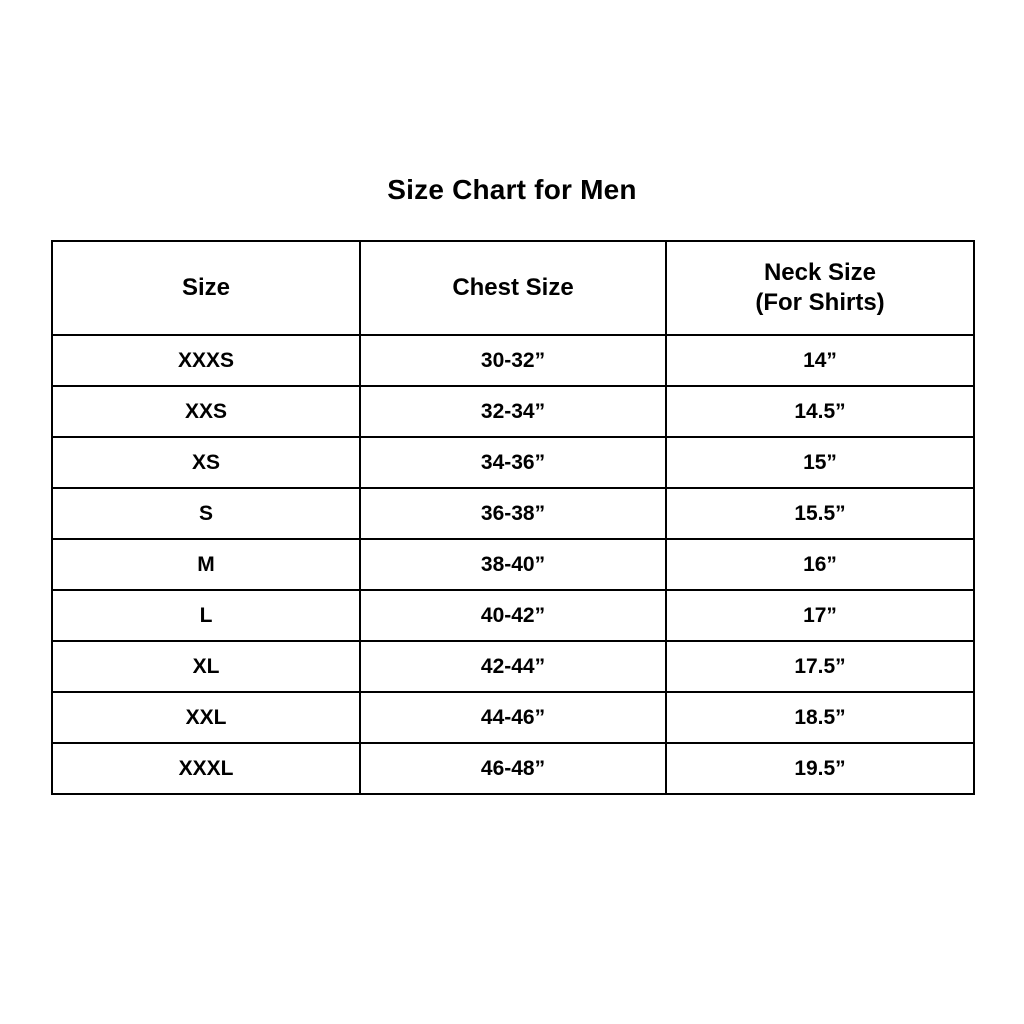  I want to click on cell-chest: 34-36”, so click(513, 462).